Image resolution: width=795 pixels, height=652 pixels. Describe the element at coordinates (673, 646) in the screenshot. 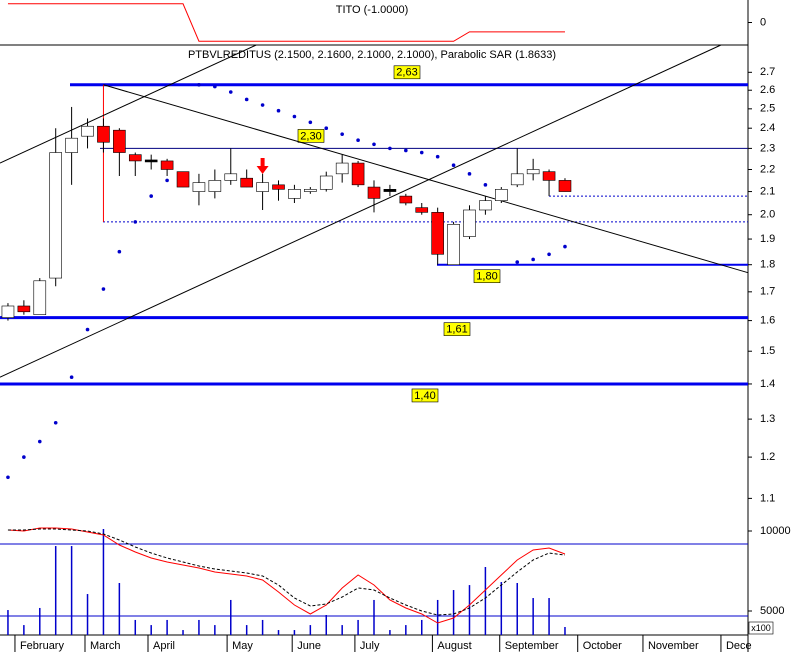

I see `x-tick-label: November` at that location.